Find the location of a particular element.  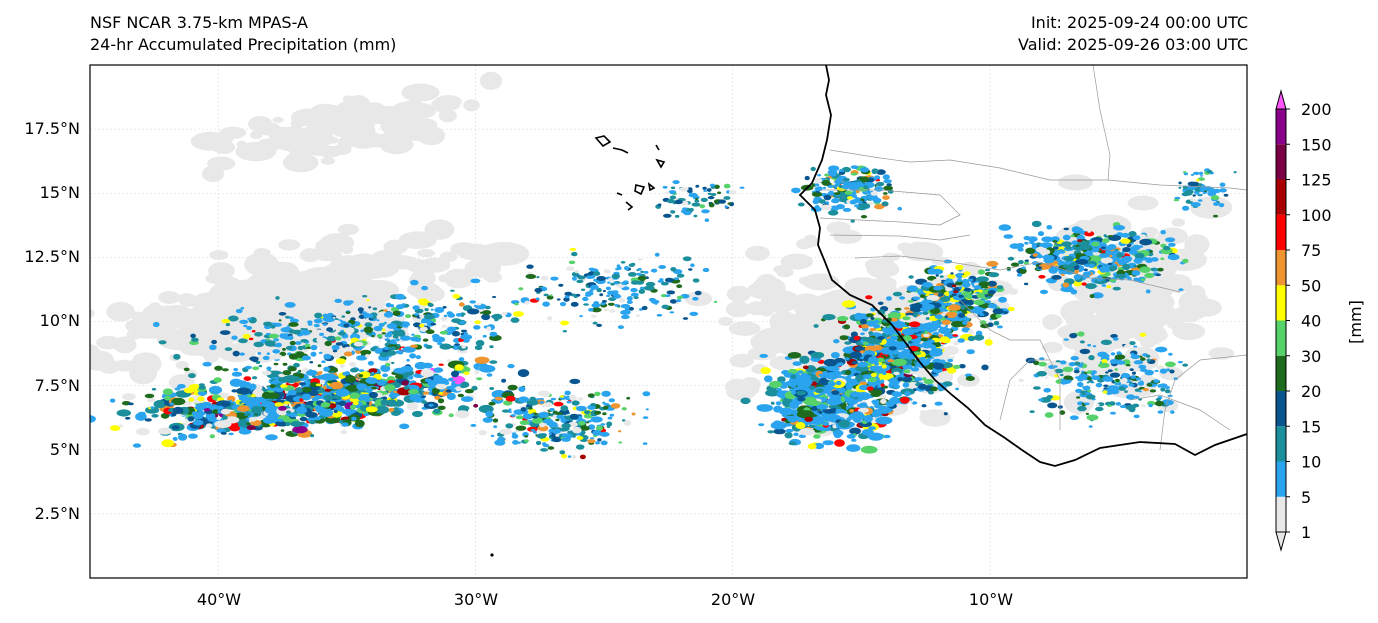

x-tick-label: 40°W is located at coordinates (219, 599).